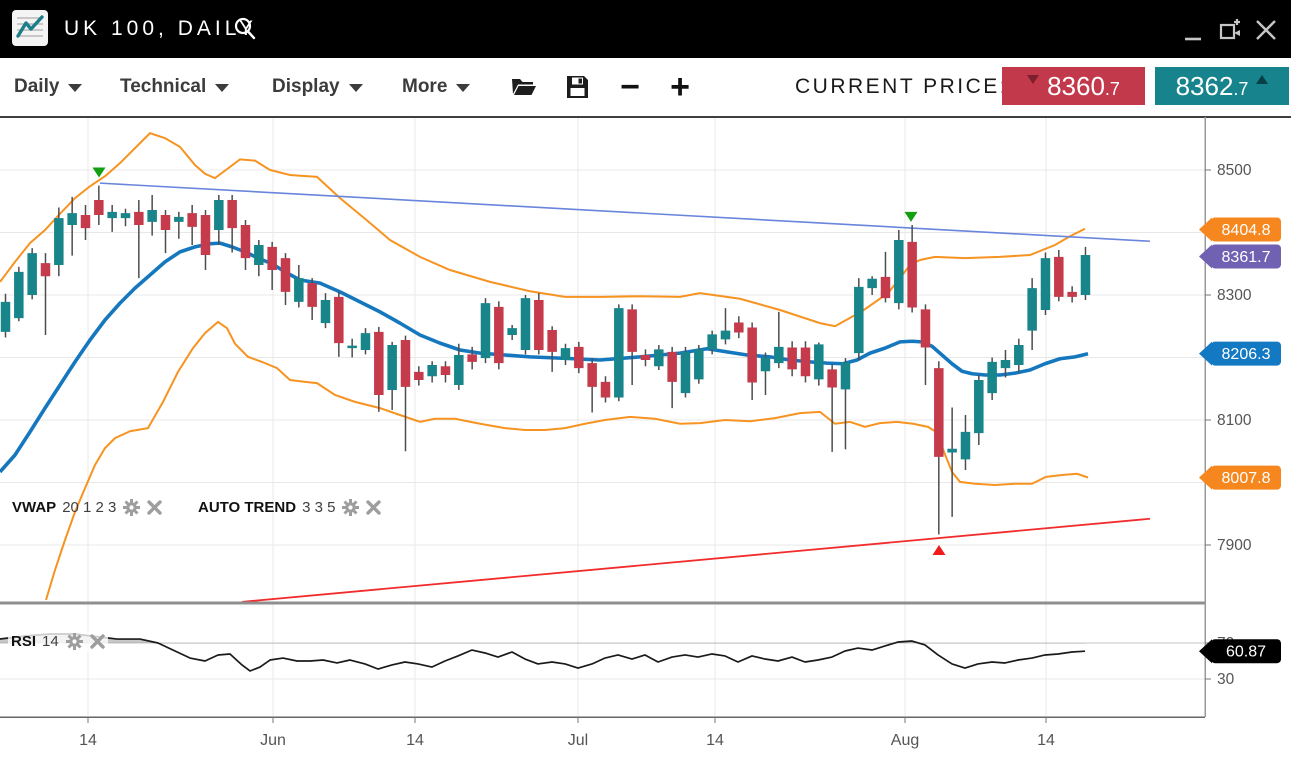 The image size is (1291, 766). I want to click on menu-more: More, so click(436, 86).